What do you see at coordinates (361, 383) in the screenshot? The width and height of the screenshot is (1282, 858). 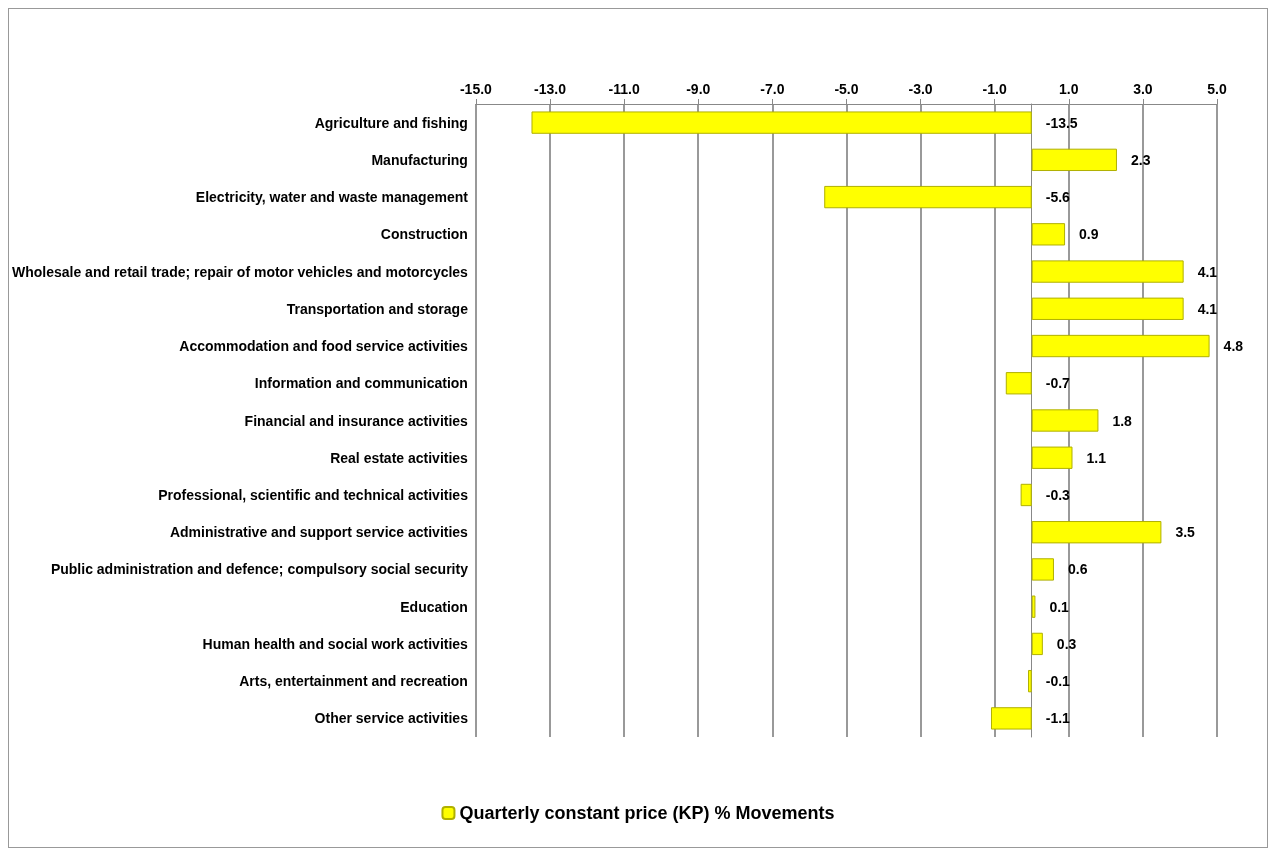 I see `y-tick-label: Information and communication` at bounding box center [361, 383].